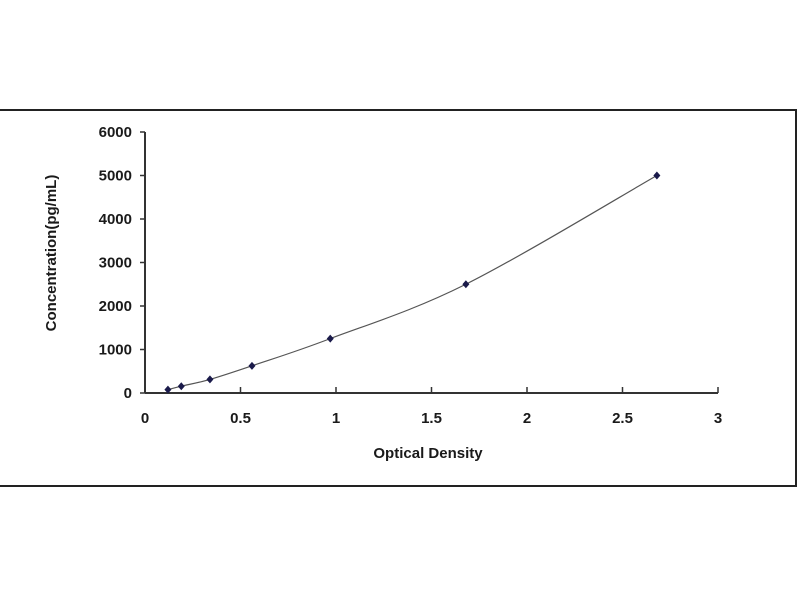 The image size is (800, 600). I want to click on x-tick-label: 1, so click(336, 418).